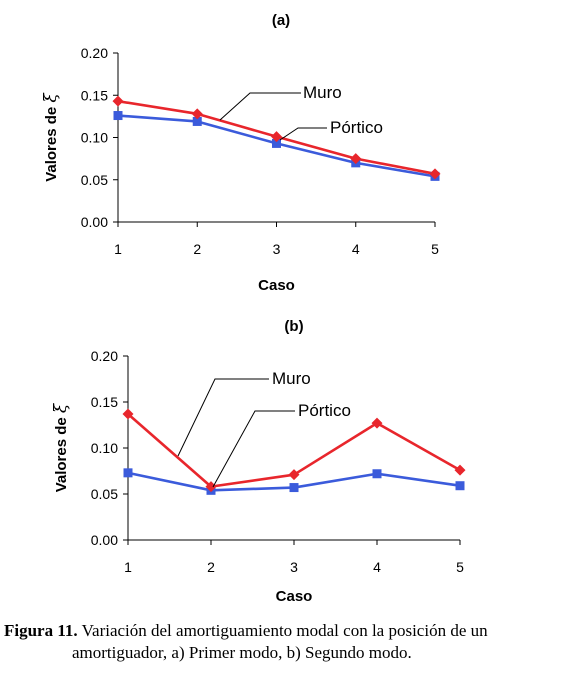 This screenshot has height=675, width=567. I want to click on chart-title: (a), so click(281, 20).